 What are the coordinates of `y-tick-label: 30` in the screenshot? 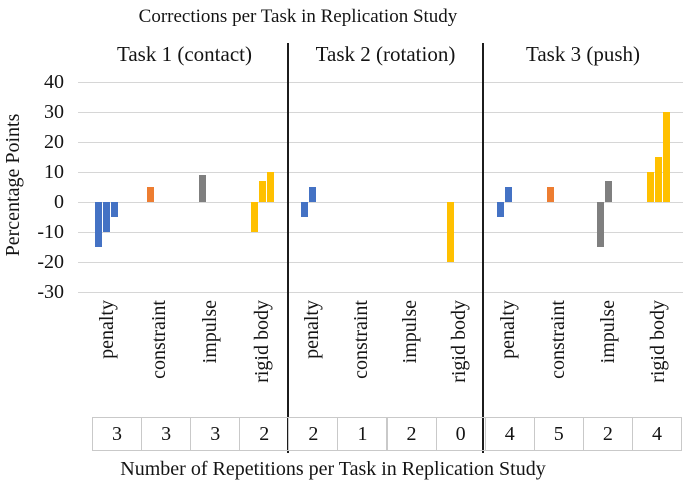 It's located at (54, 112).